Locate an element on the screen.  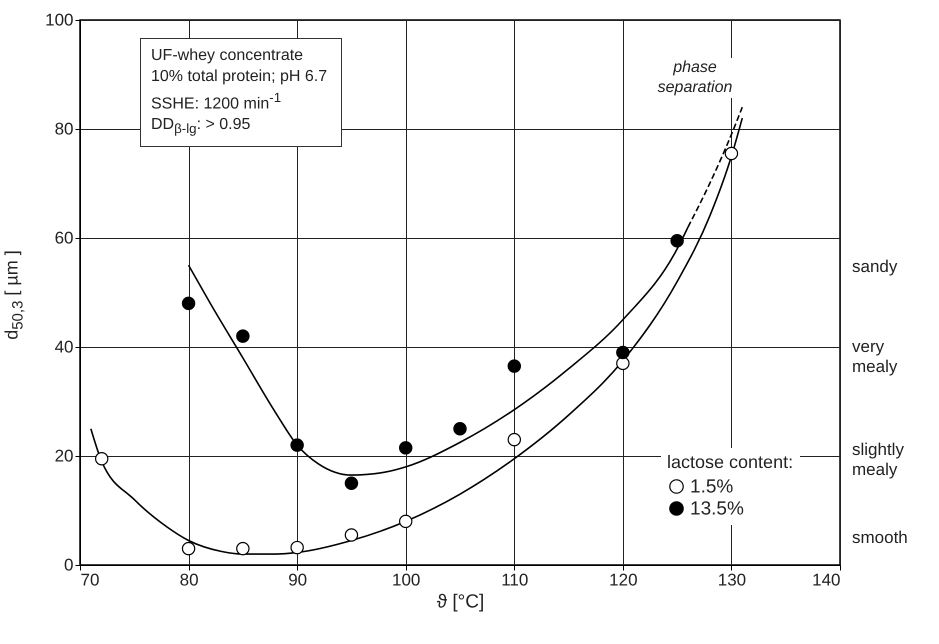
annotation: UF-whey concentrate is located at coordinates (227, 56).